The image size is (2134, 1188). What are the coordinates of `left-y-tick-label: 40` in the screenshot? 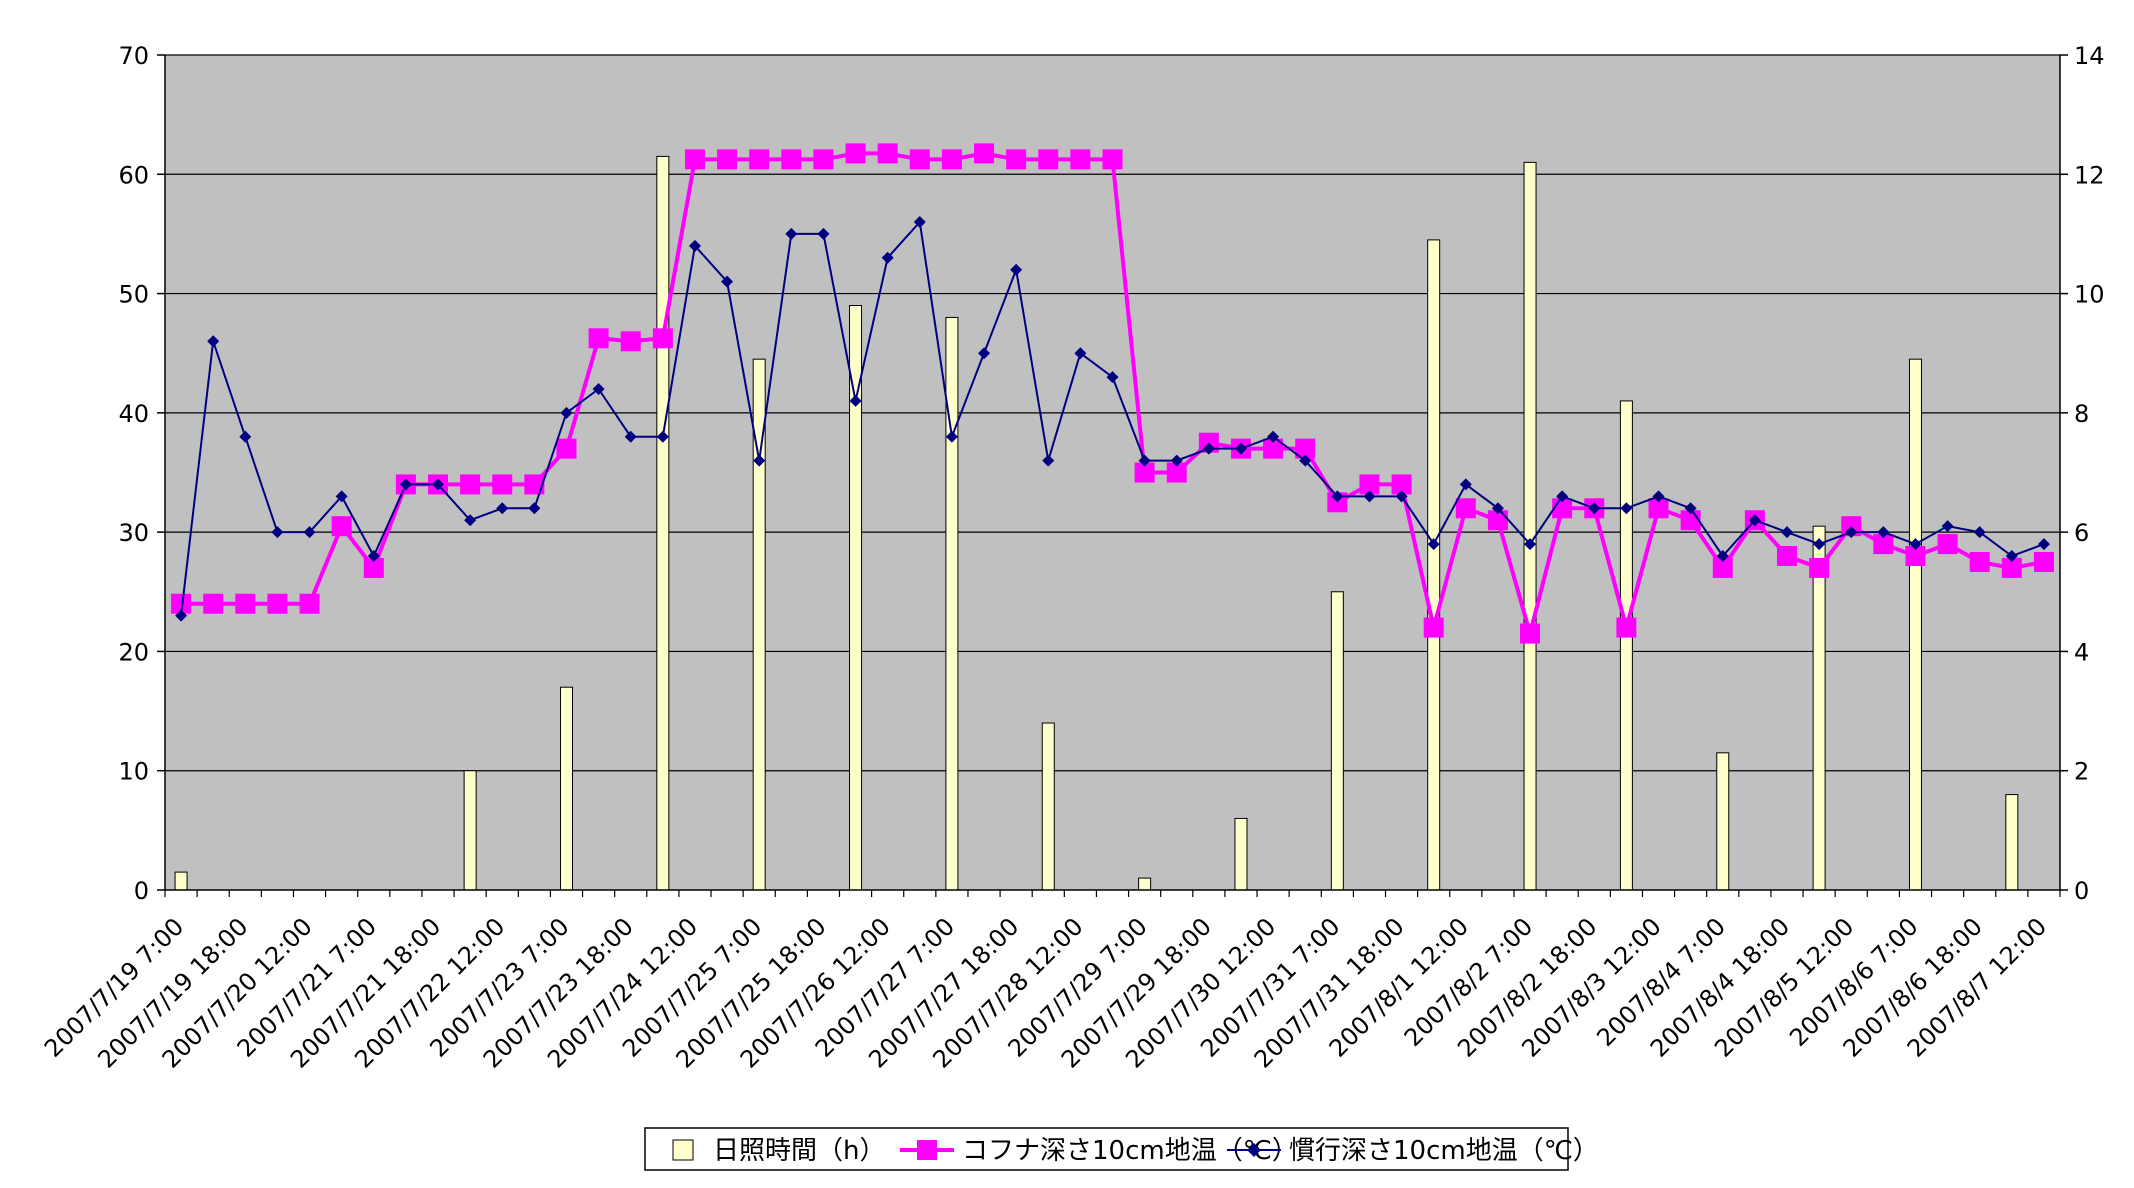 It's located at (133, 414).